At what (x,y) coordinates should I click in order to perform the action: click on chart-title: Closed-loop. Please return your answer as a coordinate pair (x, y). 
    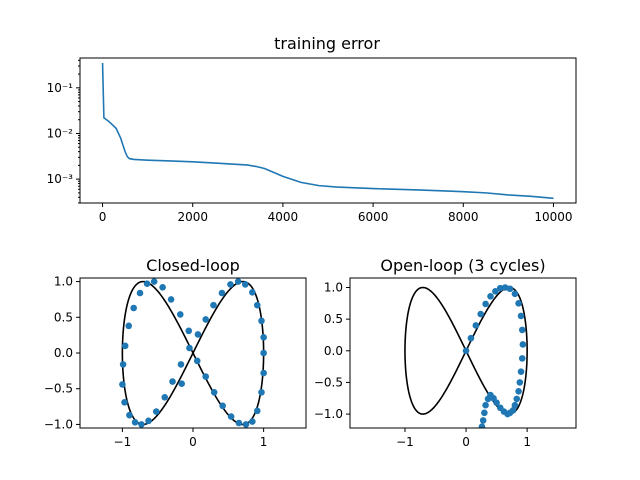
    Looking at the image, I should click on (193, 265).